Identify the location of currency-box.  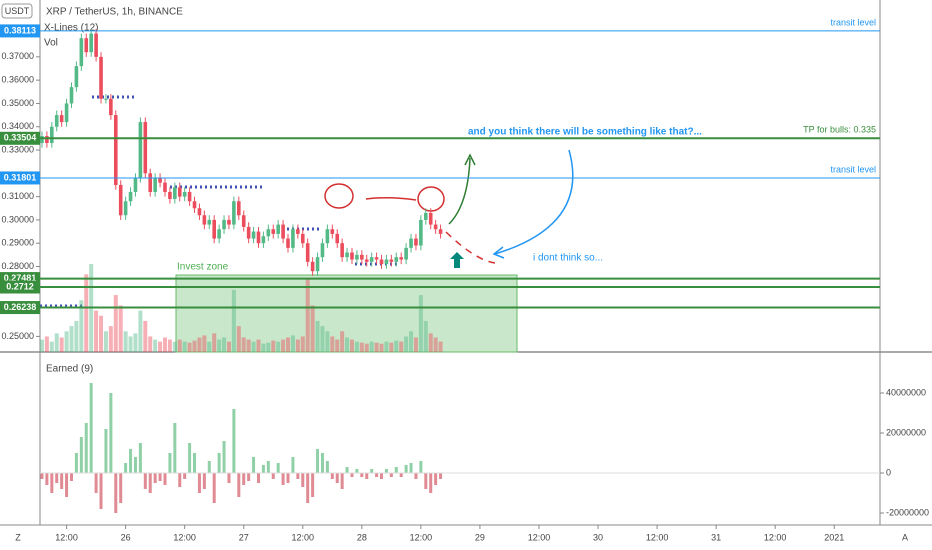
(17, 11).